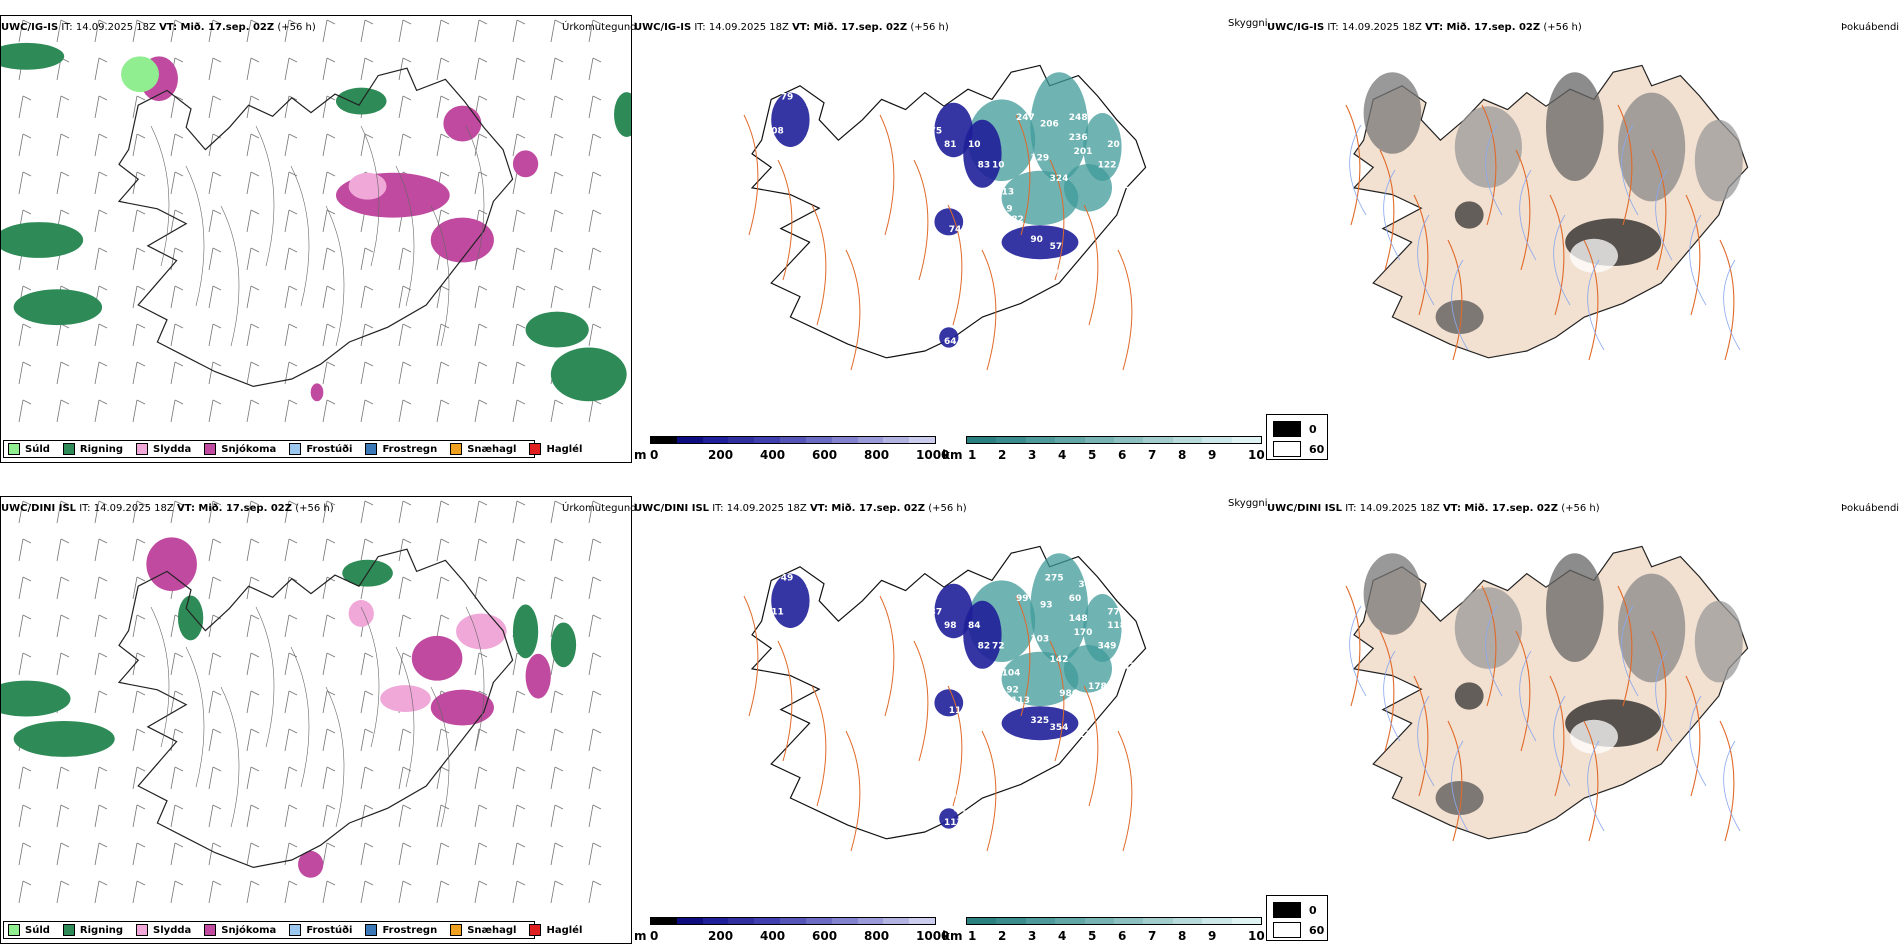 This screenshot has width=1900, height=950. Describe the element at coordinates (1116, 626) in the screenshot. I see `cloud-value-label: 118` at that location.